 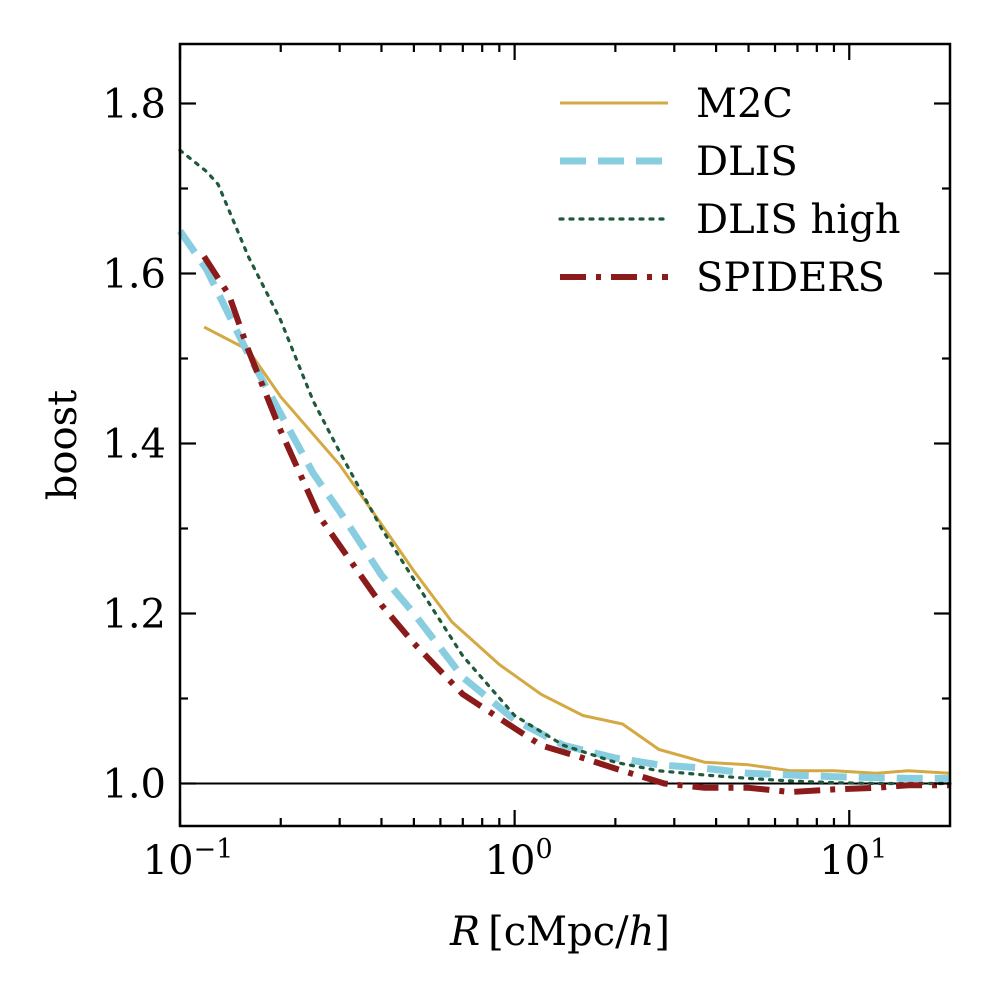 I want to click on x-tick-label: 10⁻¹, so click(x=188, y=859).